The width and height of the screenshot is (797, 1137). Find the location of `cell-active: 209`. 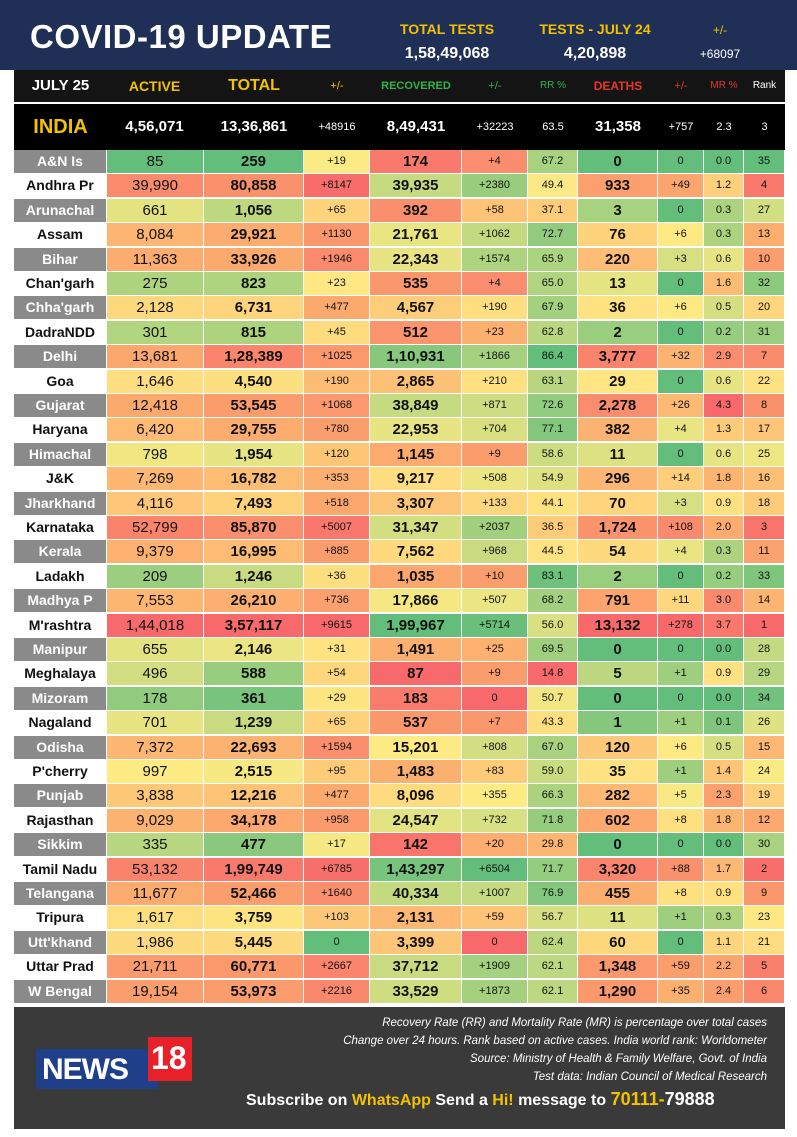

cell-active: 209 is located at coordinates (155, 576).